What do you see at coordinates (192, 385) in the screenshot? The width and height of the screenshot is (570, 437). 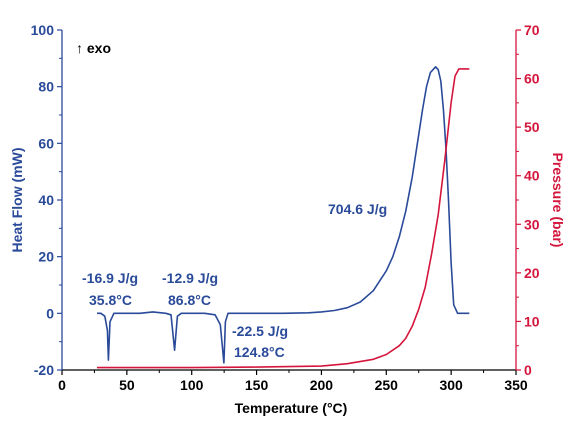 I see `x-tick-label: 100` at bounding box center [192, 385].